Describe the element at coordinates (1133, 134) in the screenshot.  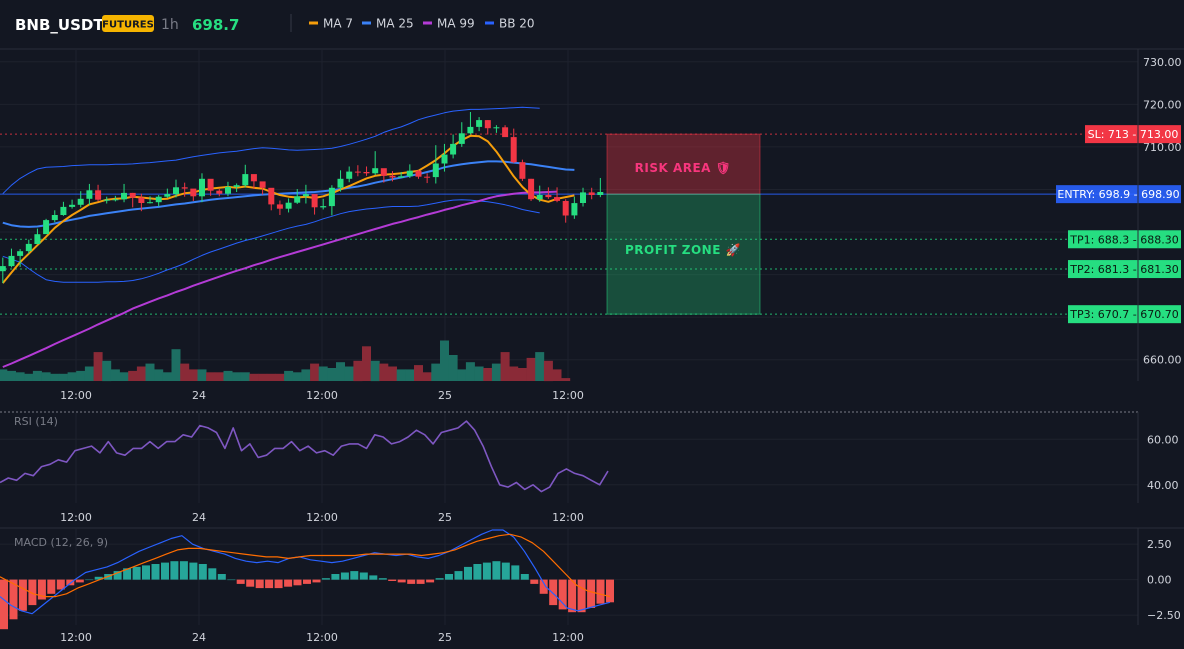
I see `level-tag-sl` at that location.